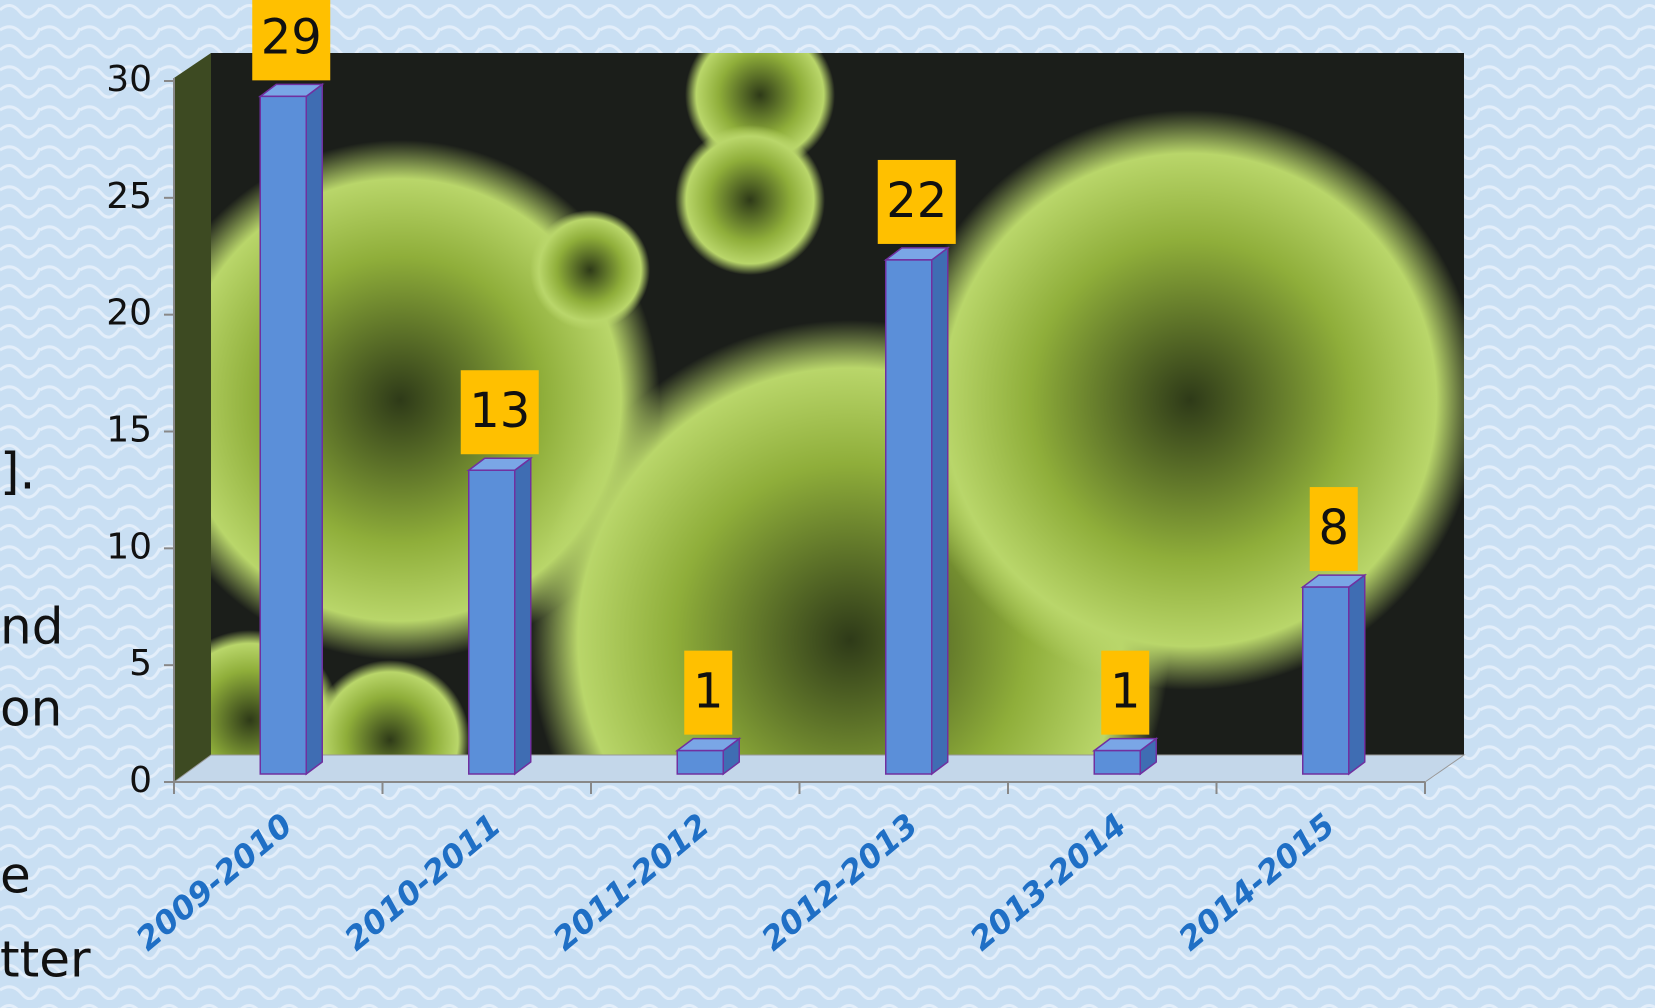 The width and height of the screenshot is (1655, 1008). I want to click on y-tick-label: 25, so click(129, 196).